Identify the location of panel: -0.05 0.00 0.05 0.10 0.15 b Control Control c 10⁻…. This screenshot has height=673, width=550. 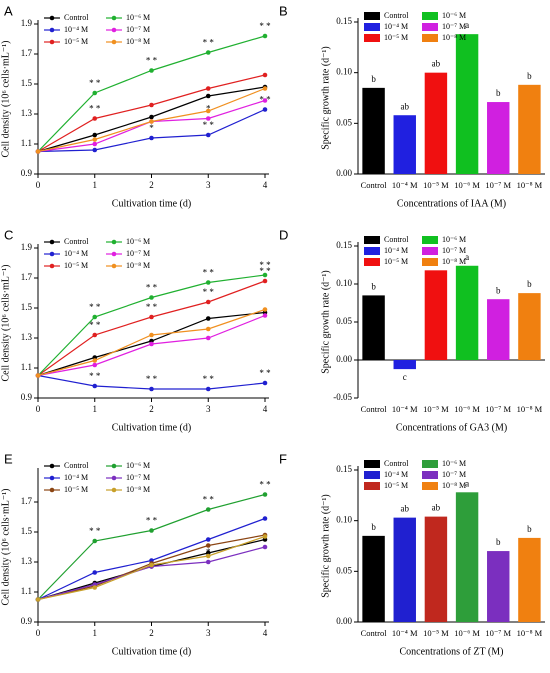
(412, 330).